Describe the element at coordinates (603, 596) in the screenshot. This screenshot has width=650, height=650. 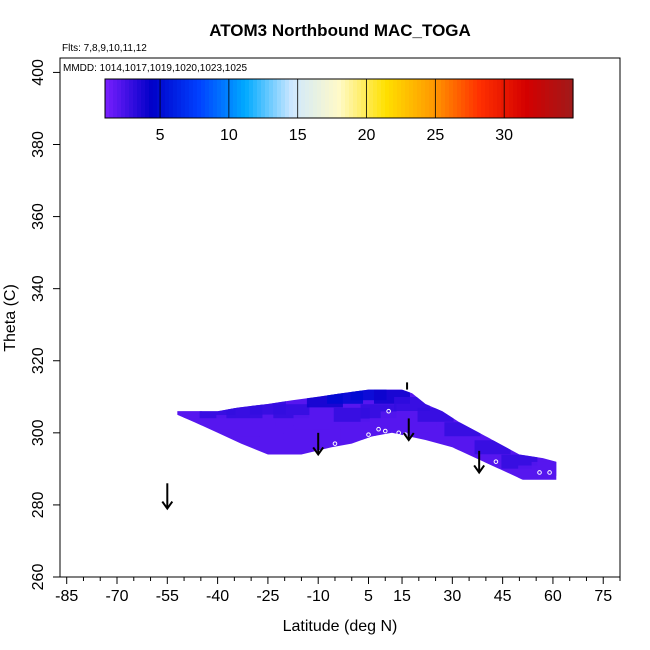
I see `x-tick-label-11: 75` at that location.